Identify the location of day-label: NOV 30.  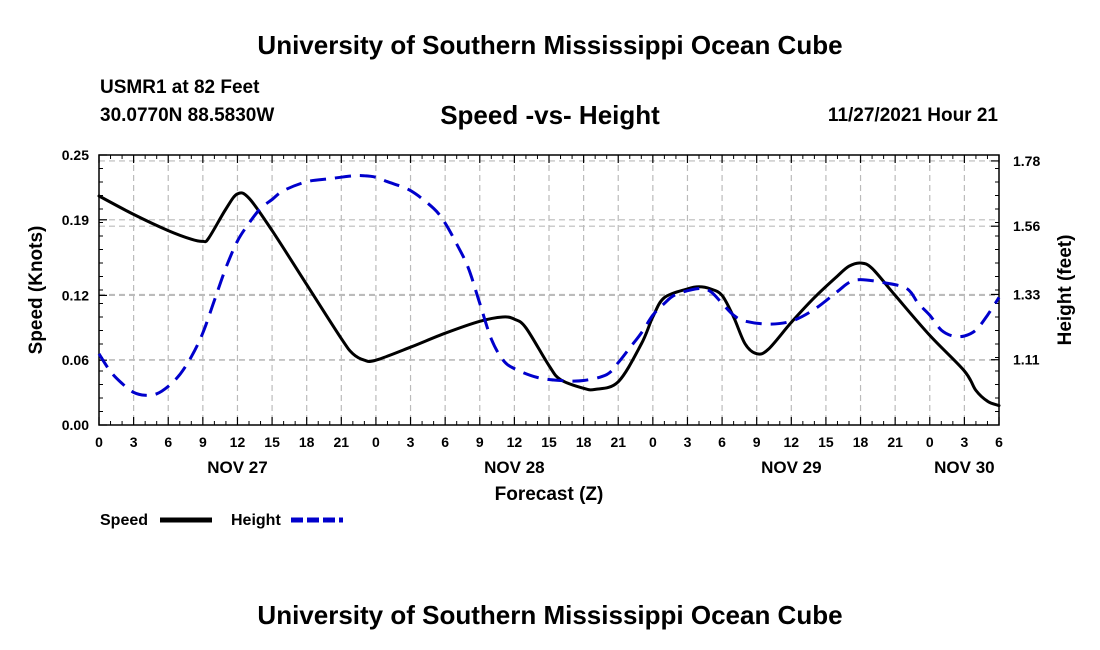
(964, 467).